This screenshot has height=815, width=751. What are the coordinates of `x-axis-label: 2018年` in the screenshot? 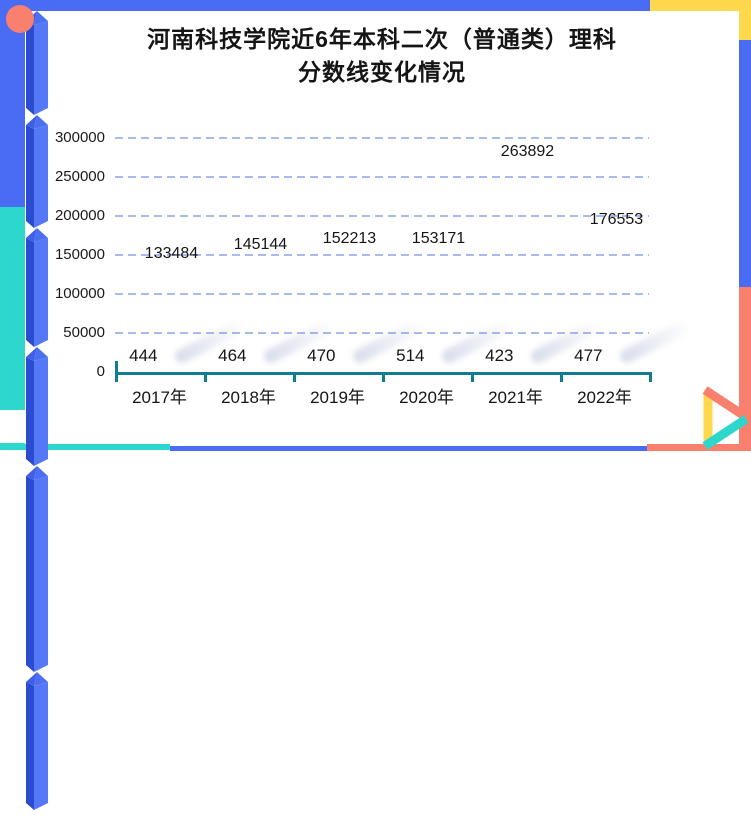 It's located at (248, 397).